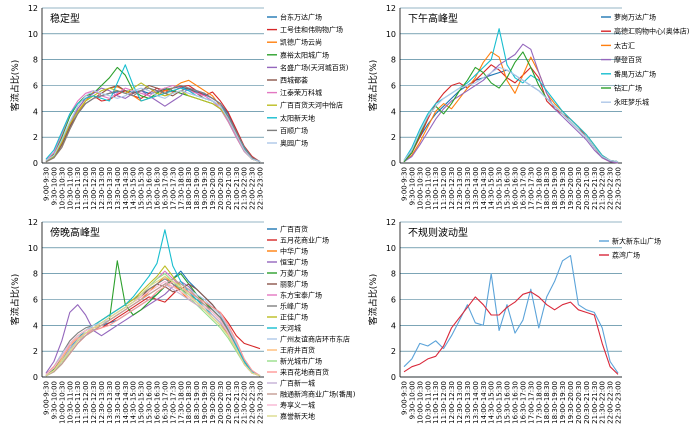 The image size is (700, 430). What do you see at coordinates (311, 29) in the screenshot?
I see `legend-label: 工号佳和伟购物广场` at bounding box center [311, 29].